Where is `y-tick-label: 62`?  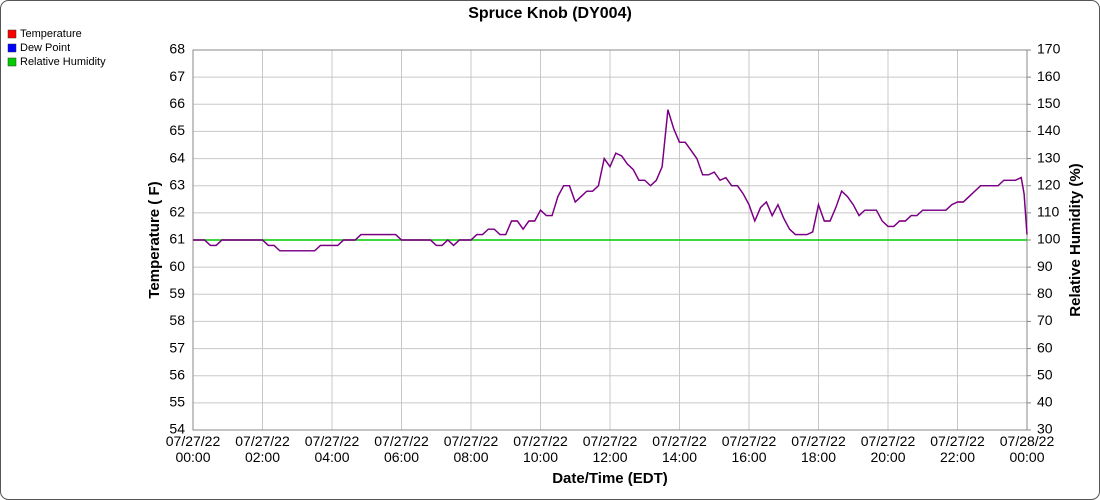
y-tick-label: 62 is located at coordinates (177, 212).